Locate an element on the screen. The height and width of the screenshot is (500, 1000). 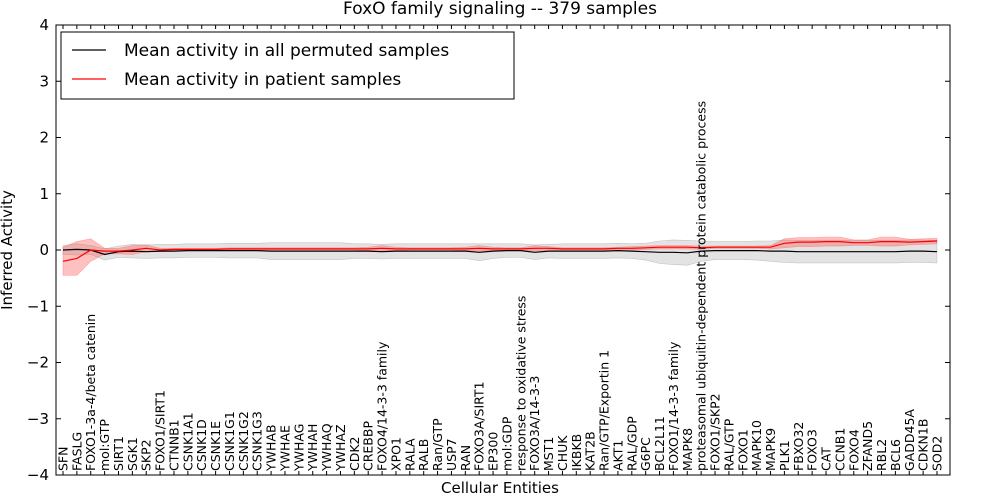
x-tick-label: FOXO4/14-3-3 family is located at coordinates (382, 406).